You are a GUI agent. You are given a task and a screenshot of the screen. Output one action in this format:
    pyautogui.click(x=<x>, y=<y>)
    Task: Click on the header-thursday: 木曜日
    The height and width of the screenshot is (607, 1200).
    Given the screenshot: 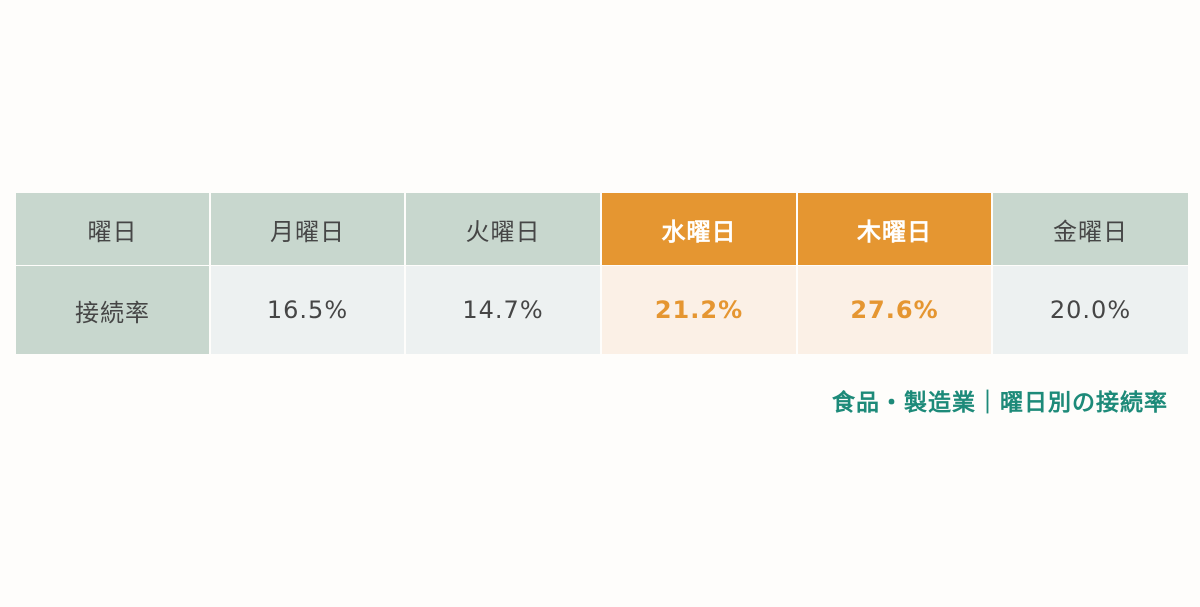 What is the action you would take?
    pyautogui.click(x=894, y=229)
    